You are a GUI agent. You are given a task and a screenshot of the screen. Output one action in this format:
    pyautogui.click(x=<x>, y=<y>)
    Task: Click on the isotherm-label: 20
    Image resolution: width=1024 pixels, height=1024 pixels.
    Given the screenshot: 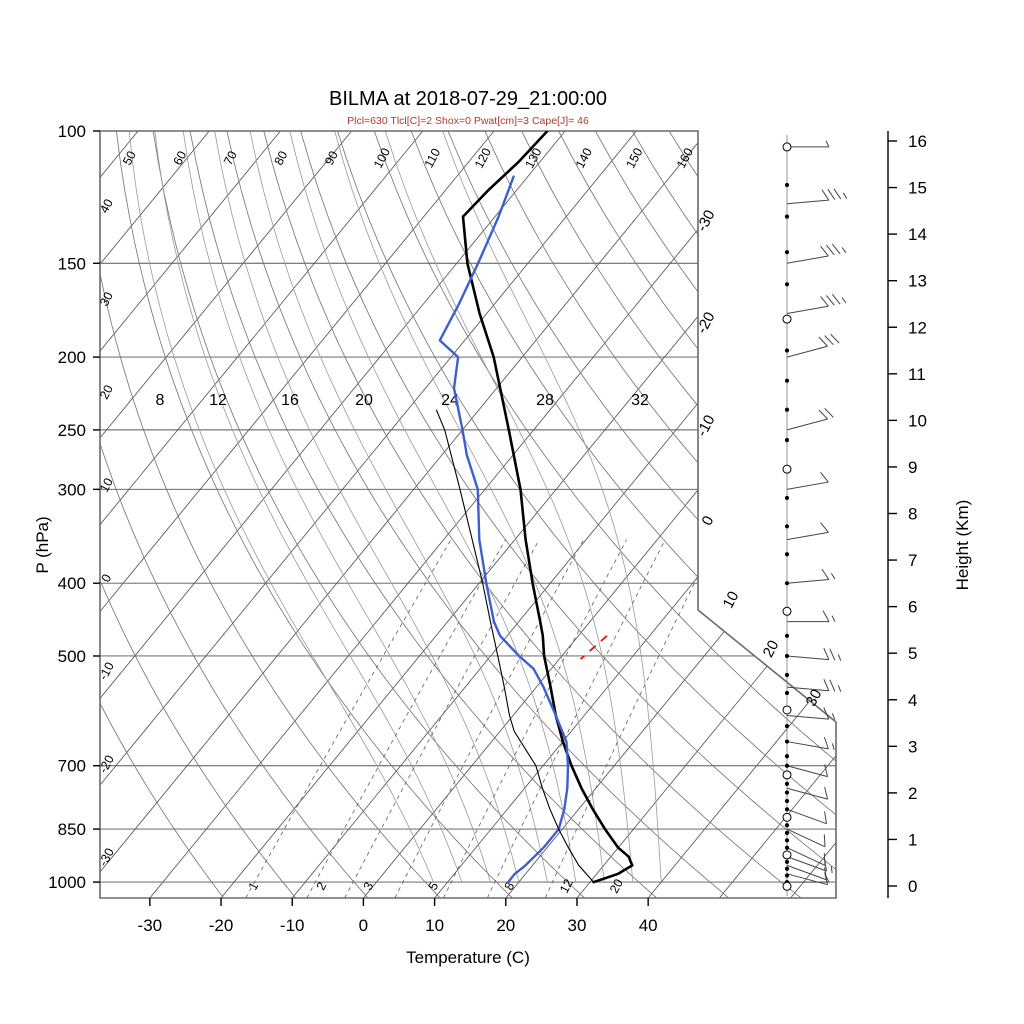 What is the action you would take?
    pyautogui.click(x=771, y=649)
    